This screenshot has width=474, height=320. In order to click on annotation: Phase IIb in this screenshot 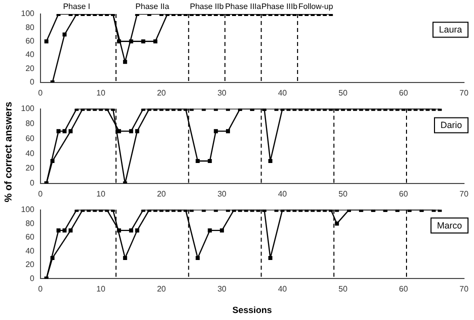, I will do `click(207, 7)`.